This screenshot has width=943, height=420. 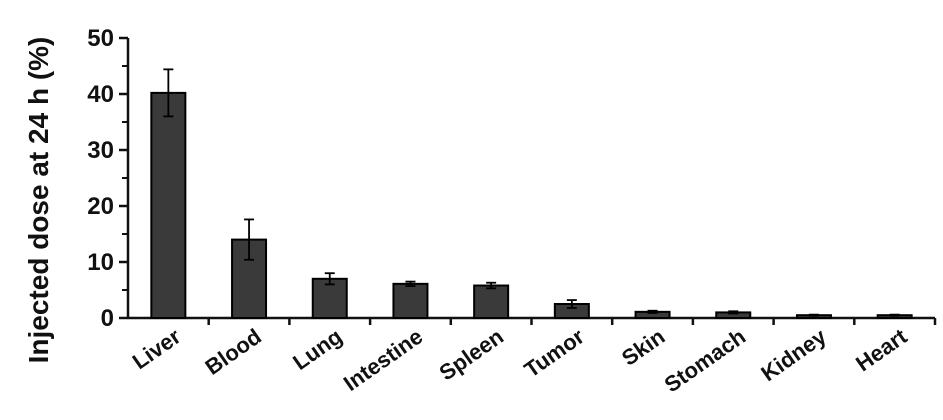 What do you see at coordinates (107, 318) in the screenshot?
I see `y-tick-label: 0` at bounding box center [107, 318].